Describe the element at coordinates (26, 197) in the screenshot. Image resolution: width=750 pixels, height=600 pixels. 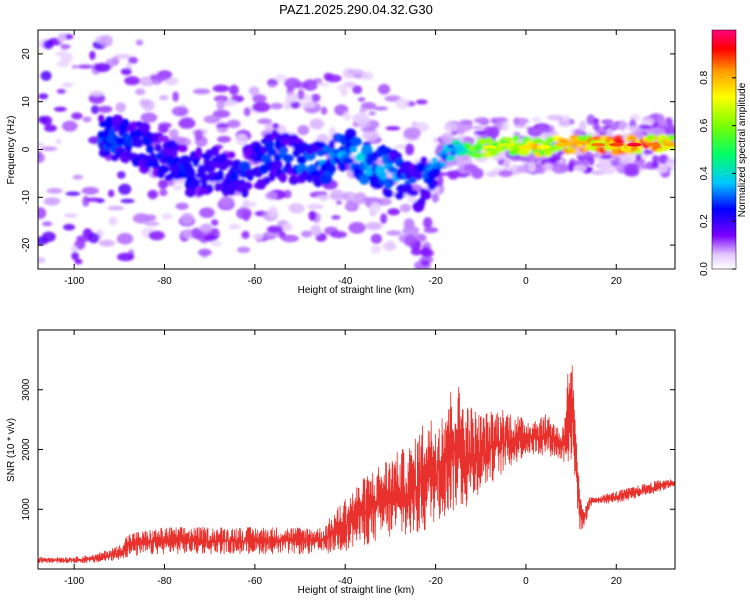
I see `spectrogram-y-tick-label: -10` at that location.